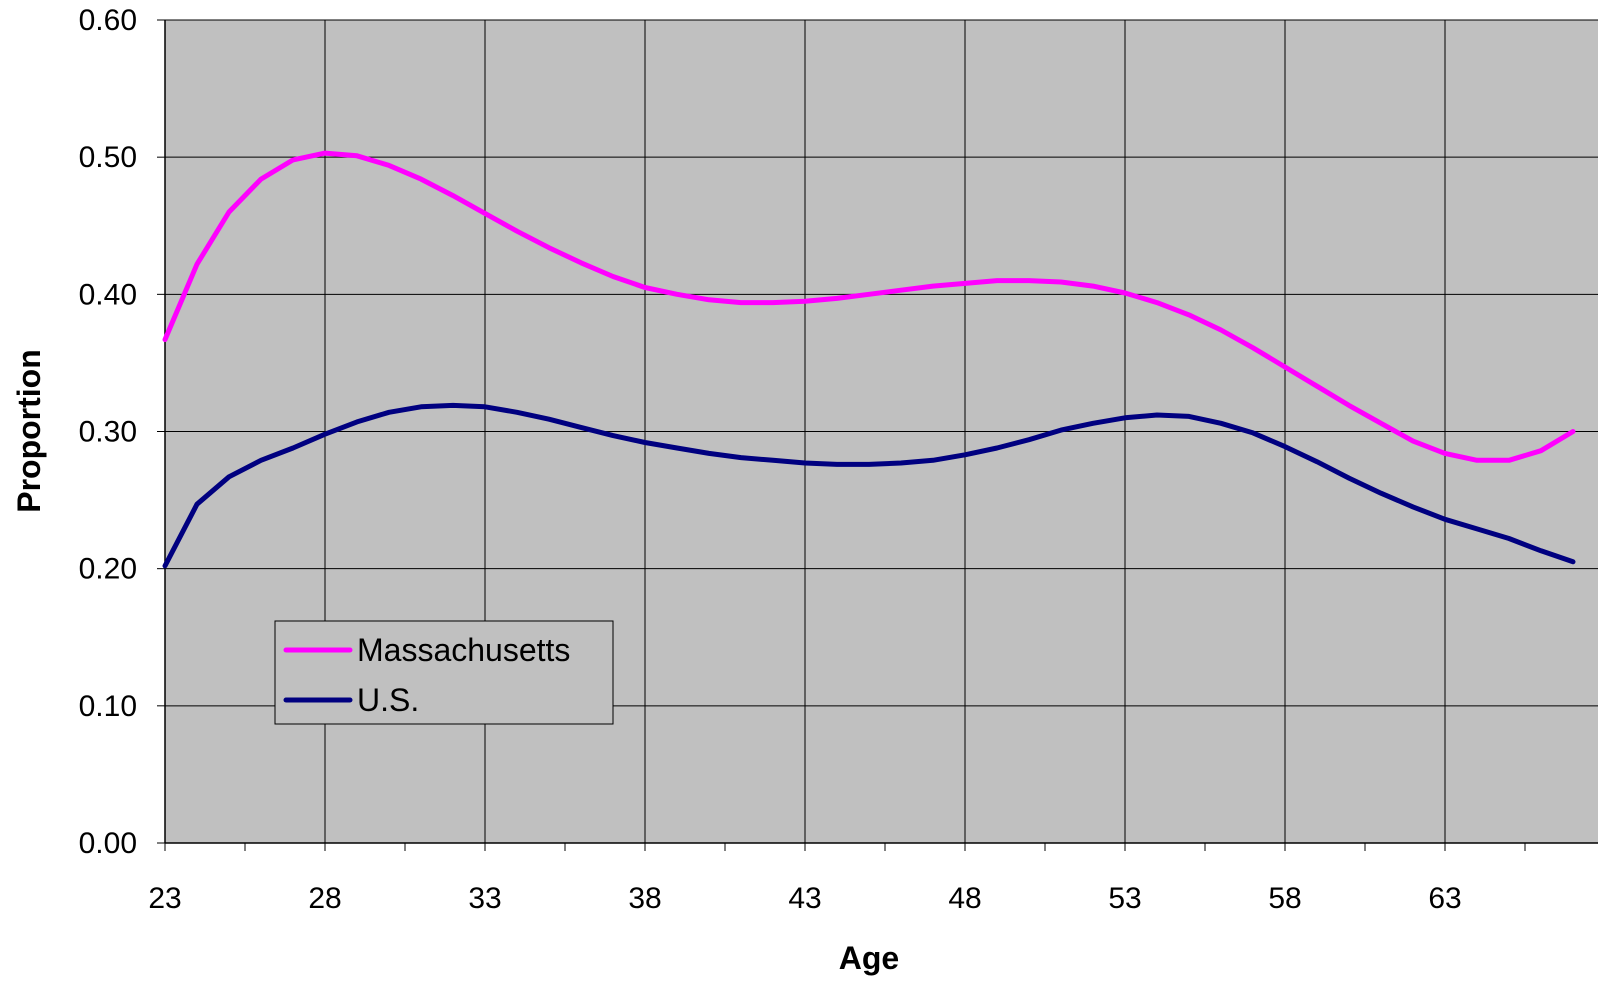 Image resolution: width=1598 pixels, height=1001 pixels. I want to click on x-tick-label: 38, so click(644, 898).